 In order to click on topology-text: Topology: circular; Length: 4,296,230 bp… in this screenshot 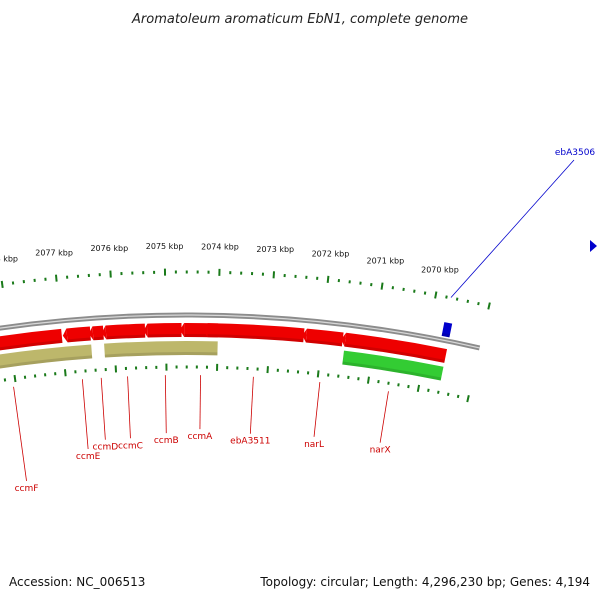, I will do `click(424, 582)`.